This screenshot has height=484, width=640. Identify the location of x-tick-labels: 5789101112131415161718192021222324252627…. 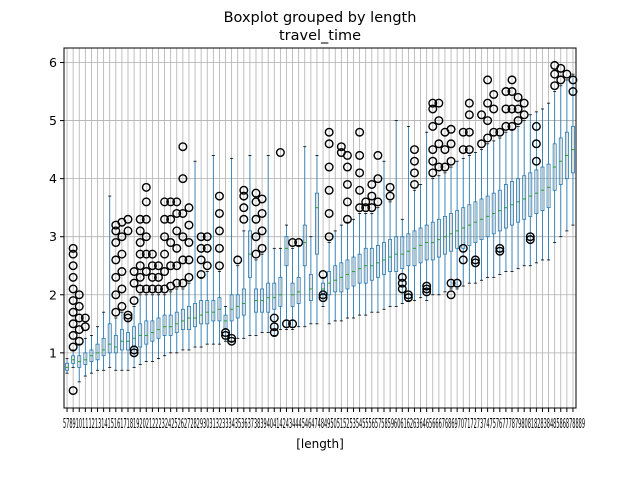
(324, 424).